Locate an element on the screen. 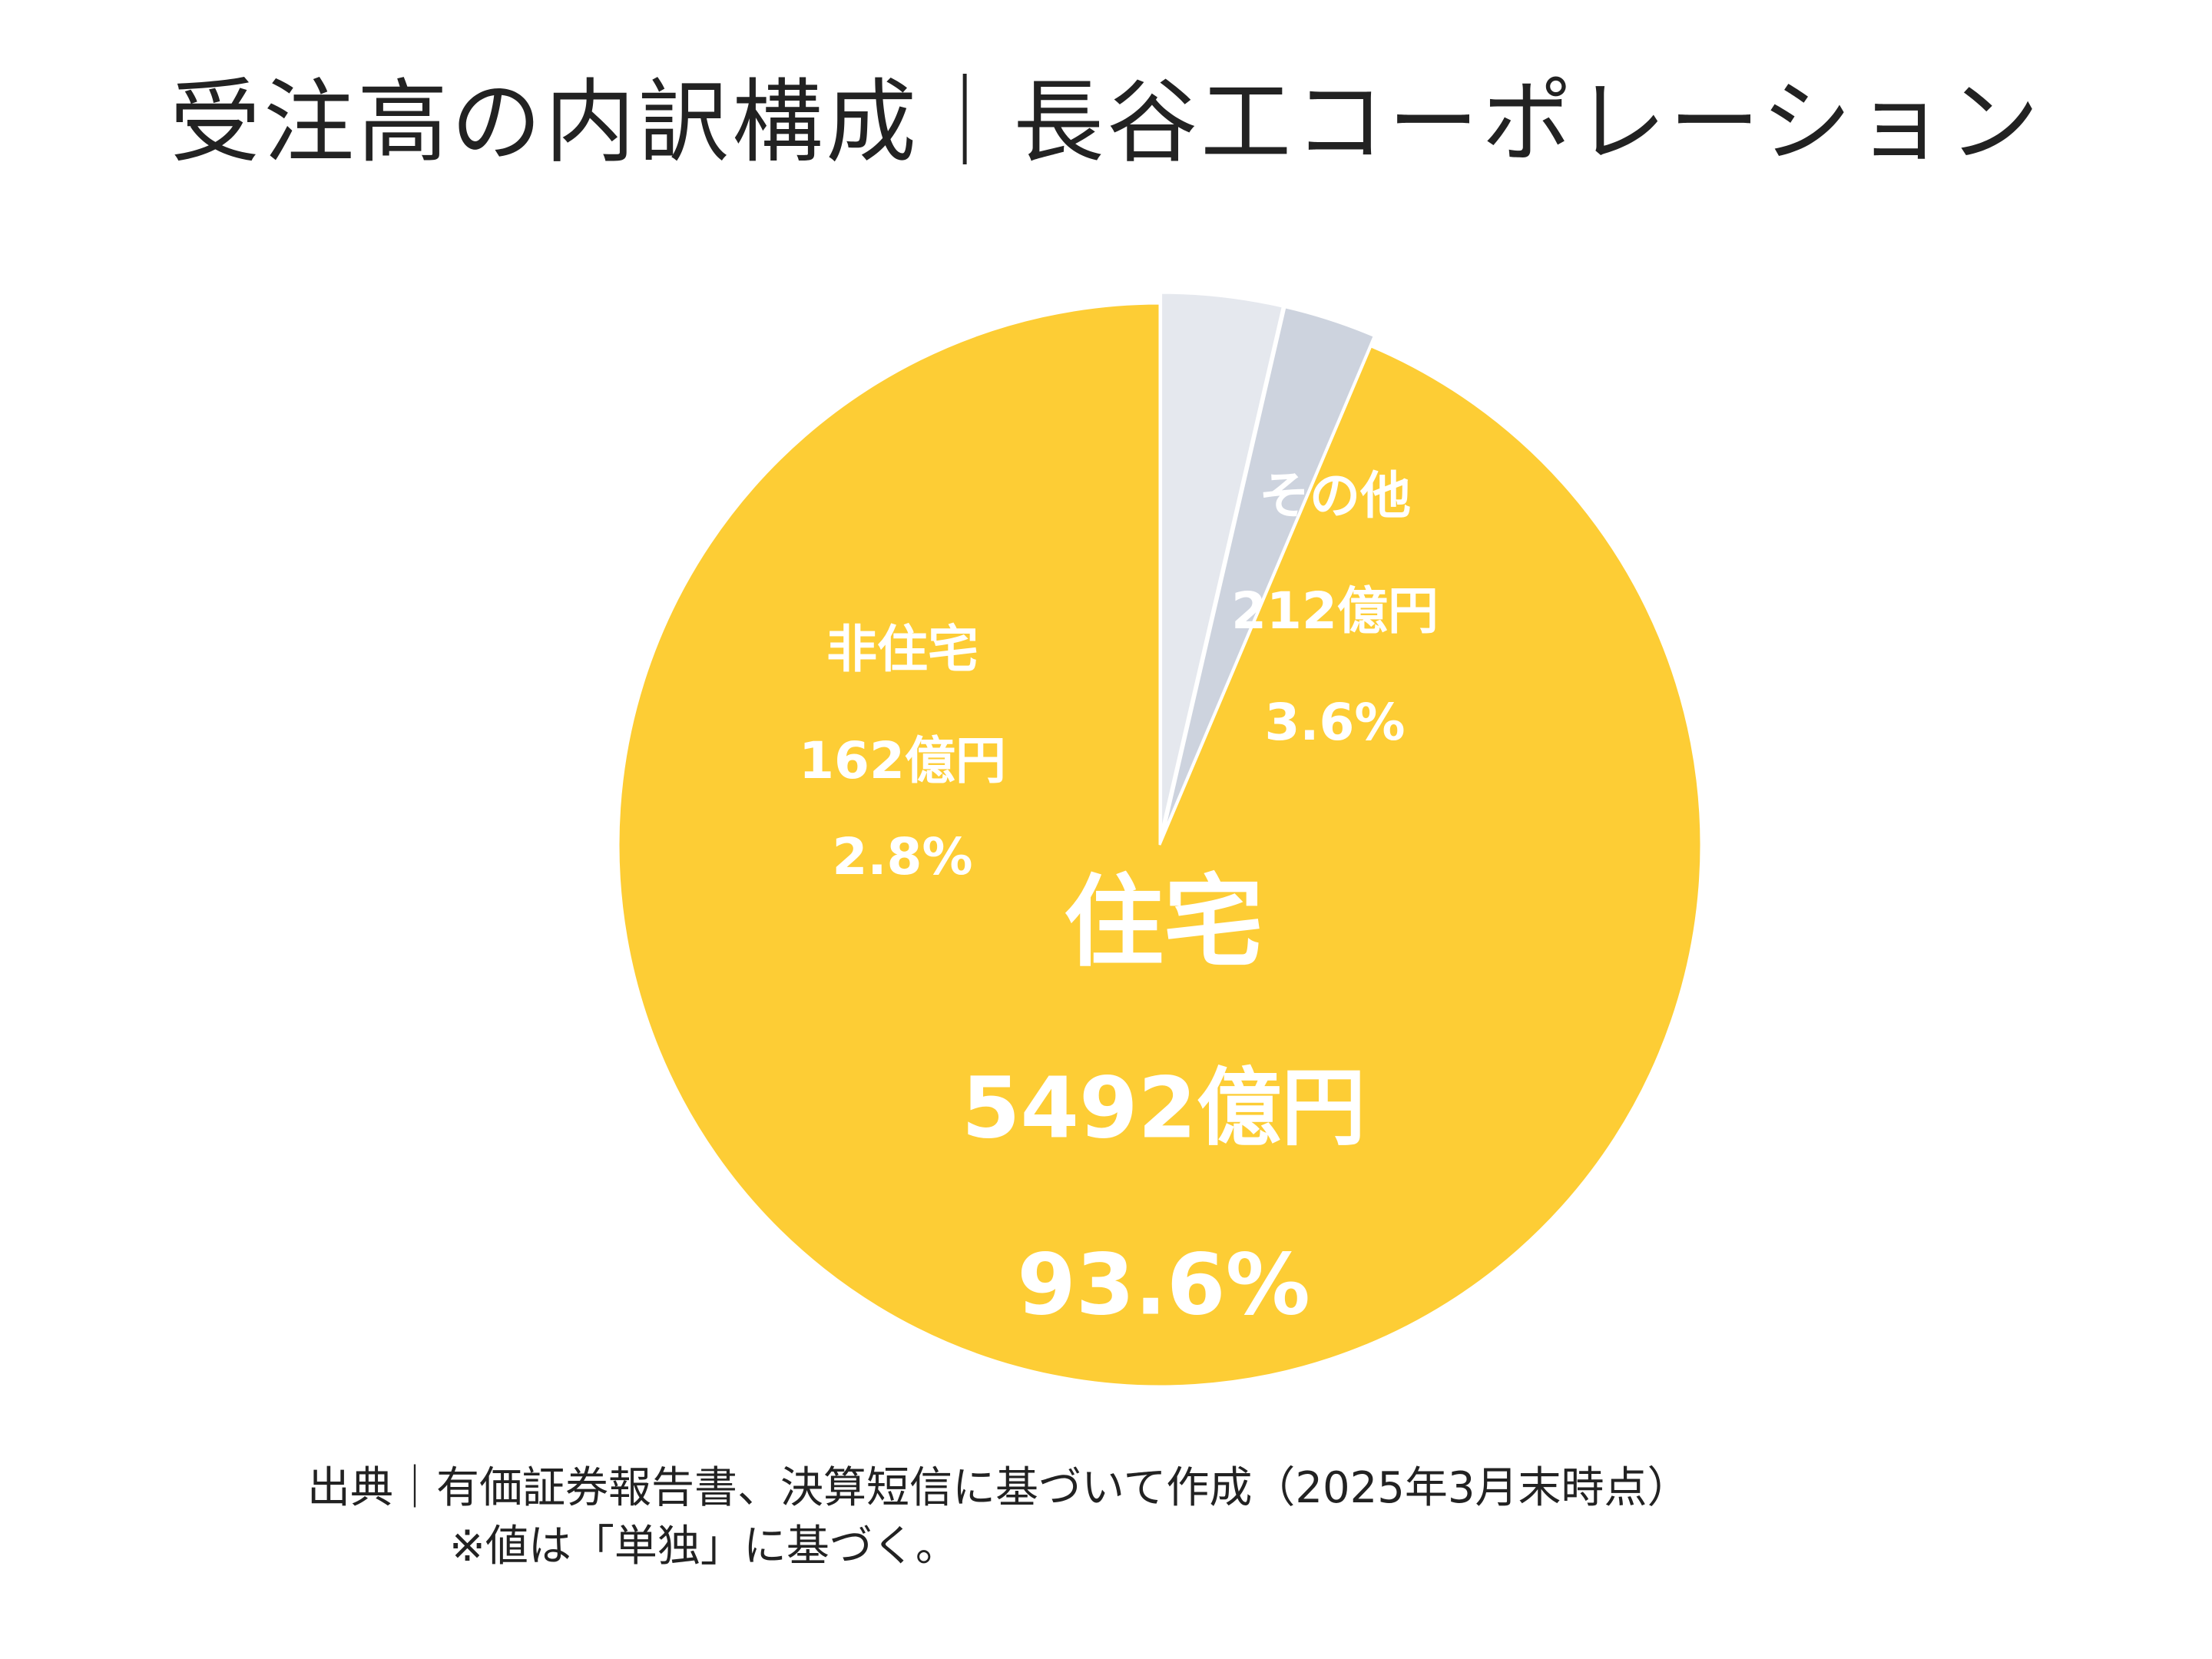  slice-2-amount-label: 162億円 is located at coordinates (902, 761).